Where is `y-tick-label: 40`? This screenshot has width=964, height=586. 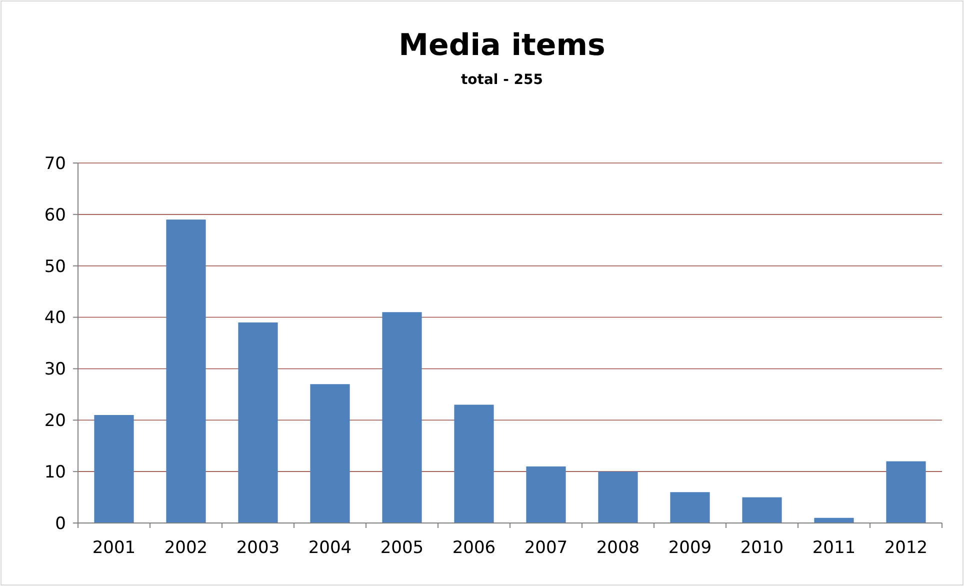 y-tick-label: 40 is located at coordinates (55, 318).